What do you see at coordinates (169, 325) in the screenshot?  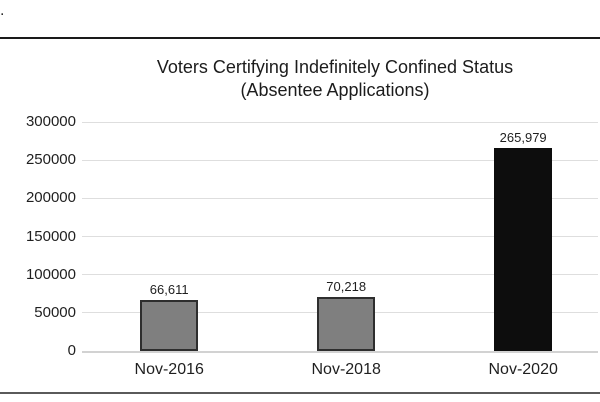 I see `bar-nov-2016` at bounding box center [169, 325].